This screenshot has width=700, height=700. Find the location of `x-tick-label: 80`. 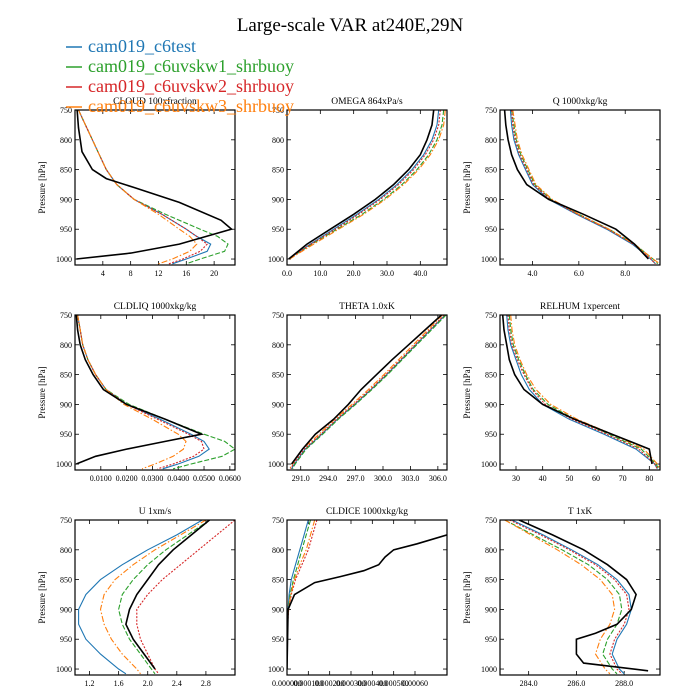

x-tick-label: 80 is located at coordinates (649, 478).